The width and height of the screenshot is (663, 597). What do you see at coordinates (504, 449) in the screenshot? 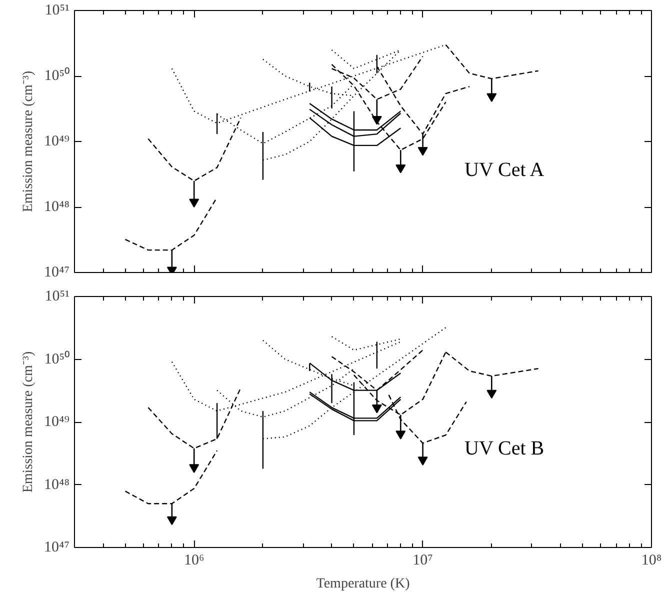
I see `annotation: UV Cet B` at bounding box center [504, 449].